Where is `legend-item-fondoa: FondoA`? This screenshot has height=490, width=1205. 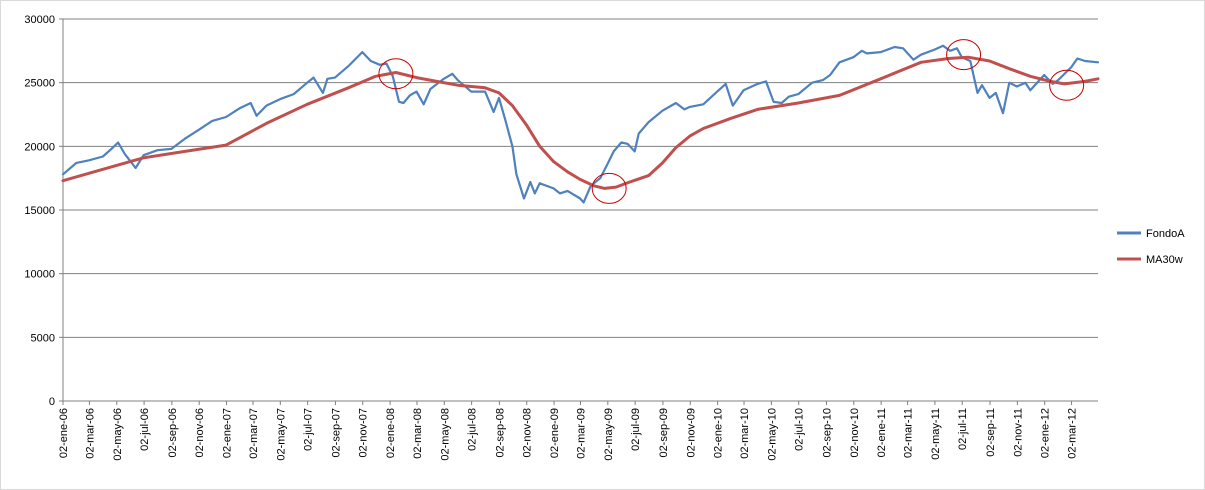
legend-item-fondoa: FondoA is located at coordinates (1151, 234).